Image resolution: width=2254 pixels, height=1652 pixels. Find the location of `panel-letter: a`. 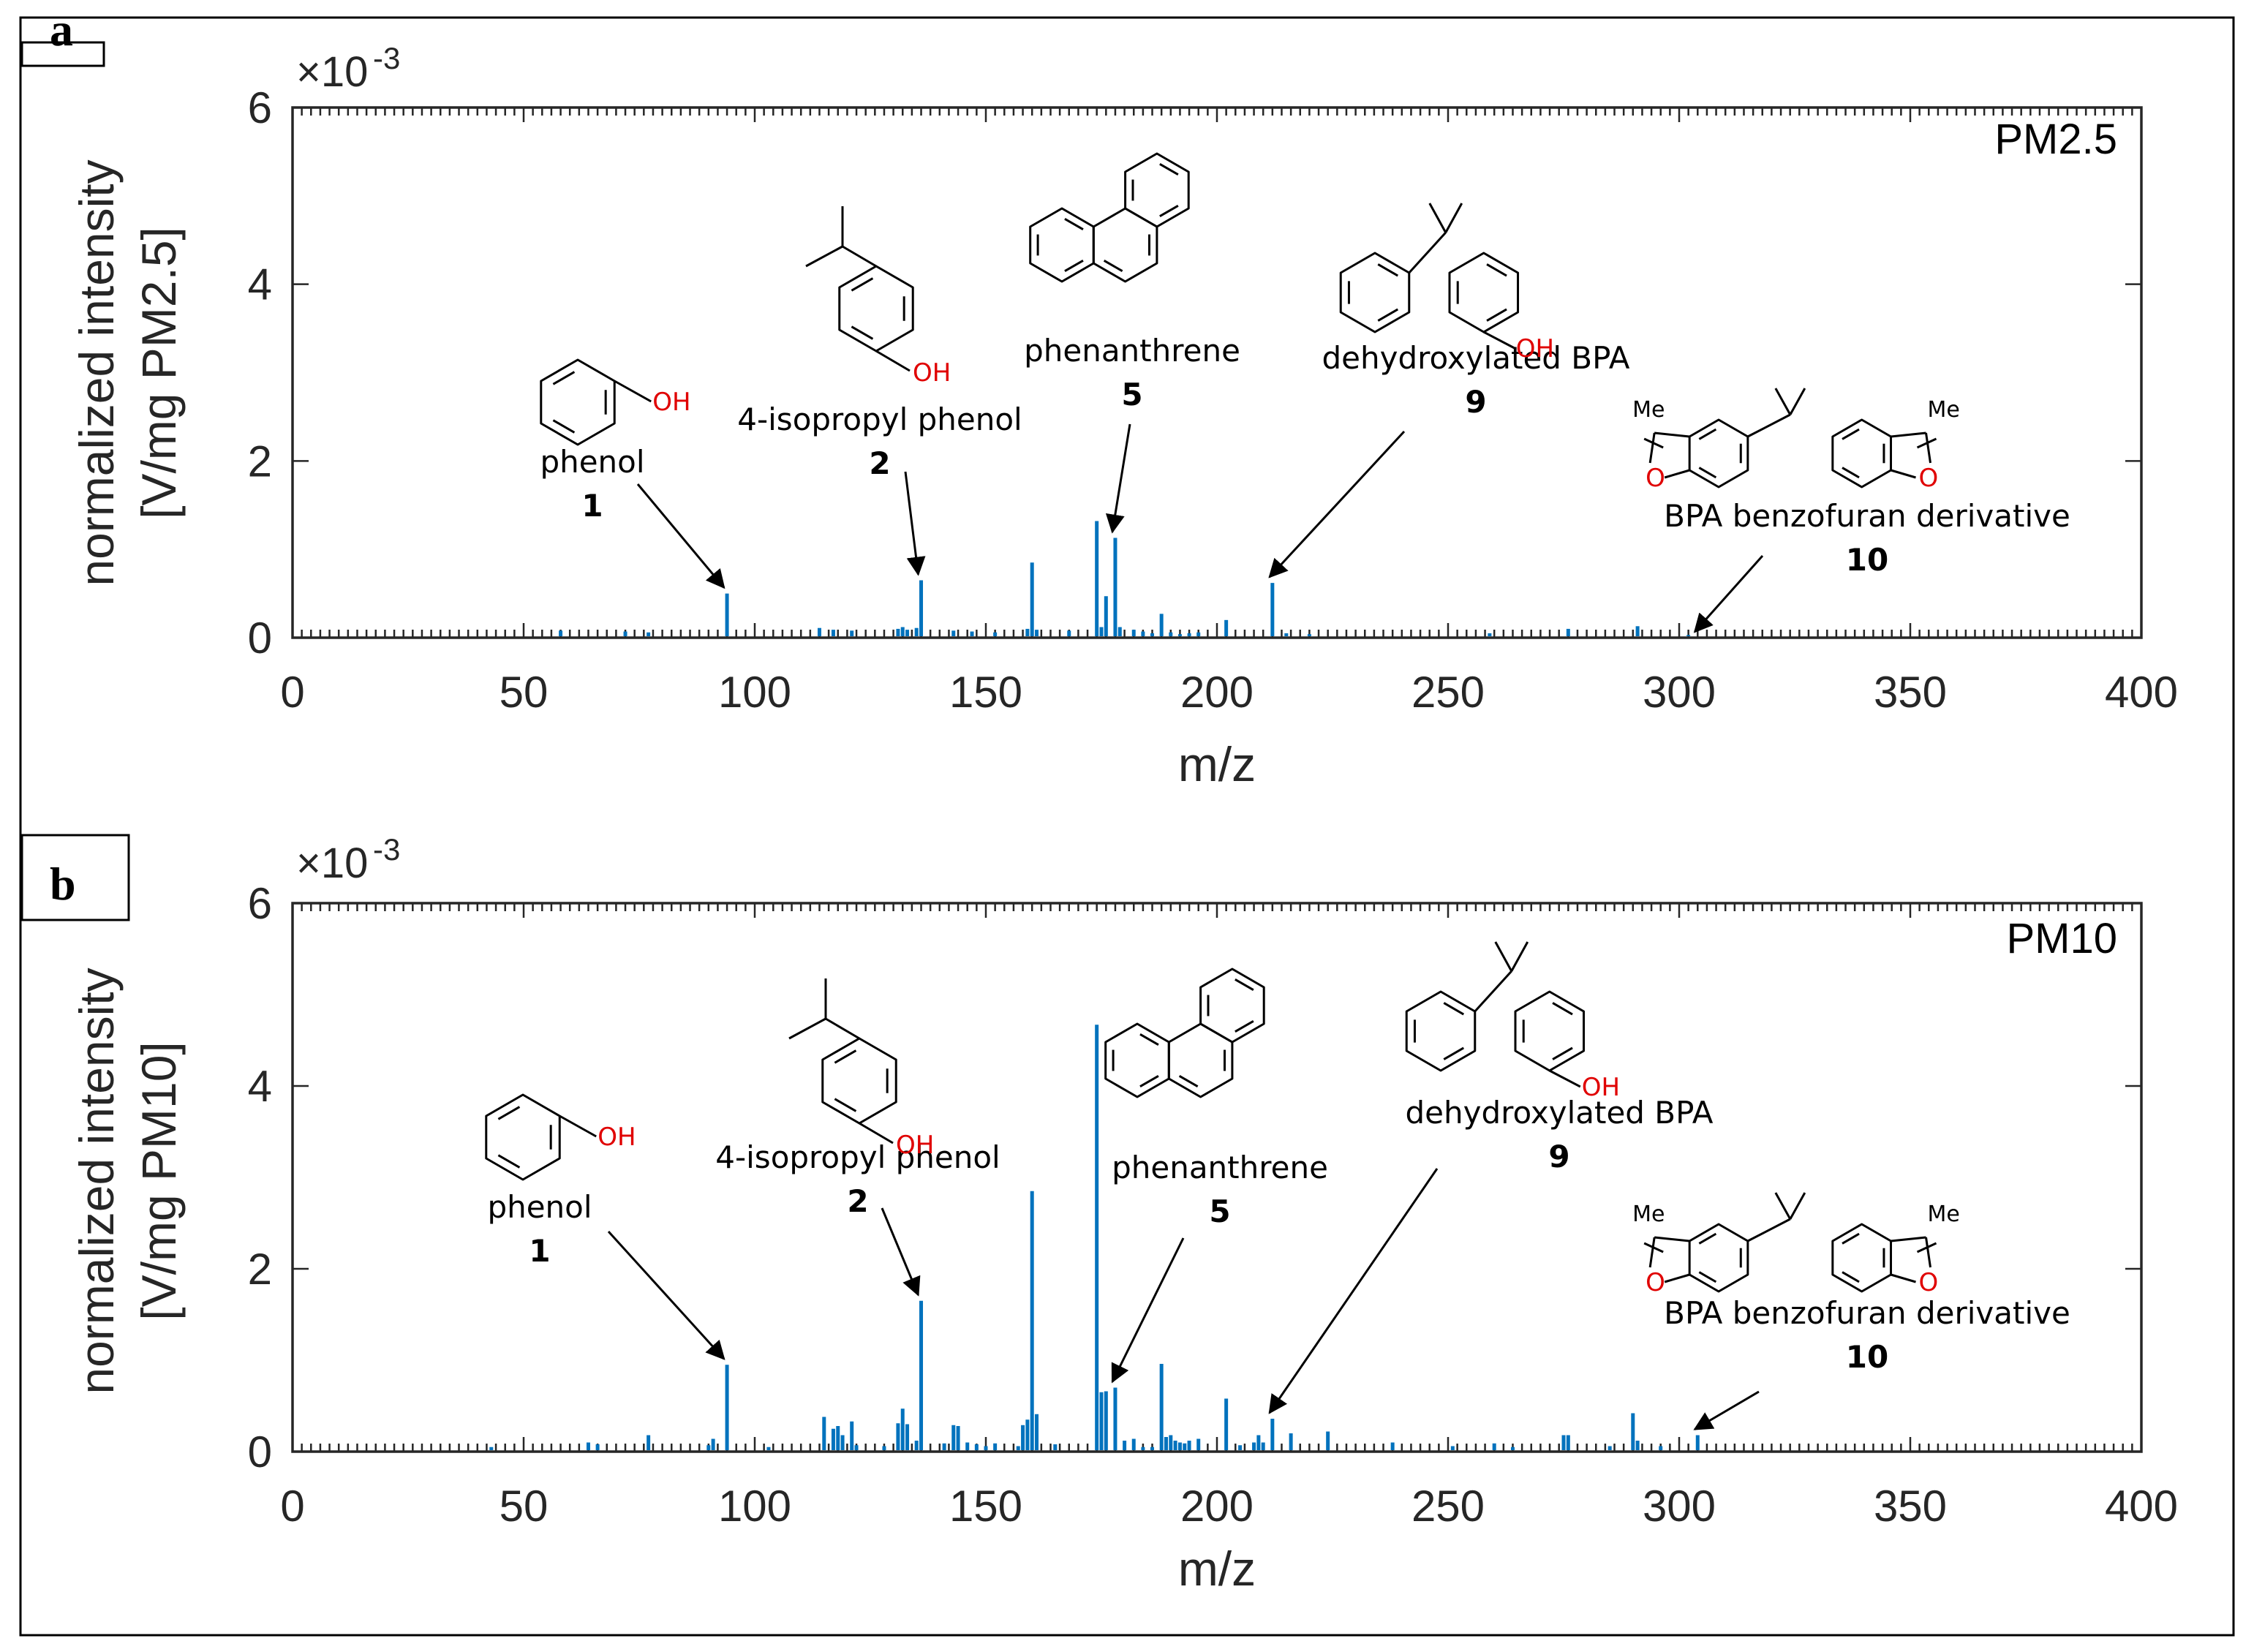

panel-letter: a is located at coordinates (61, 30).